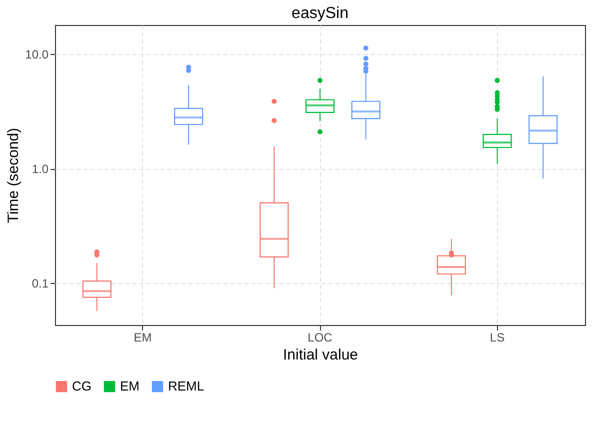 The width and height of the screenshot is (611, 428). What do you see at coordinates (497, 337) in the screenshot?
I see `x-tick-label: LS` at bounding box center [497, 337].